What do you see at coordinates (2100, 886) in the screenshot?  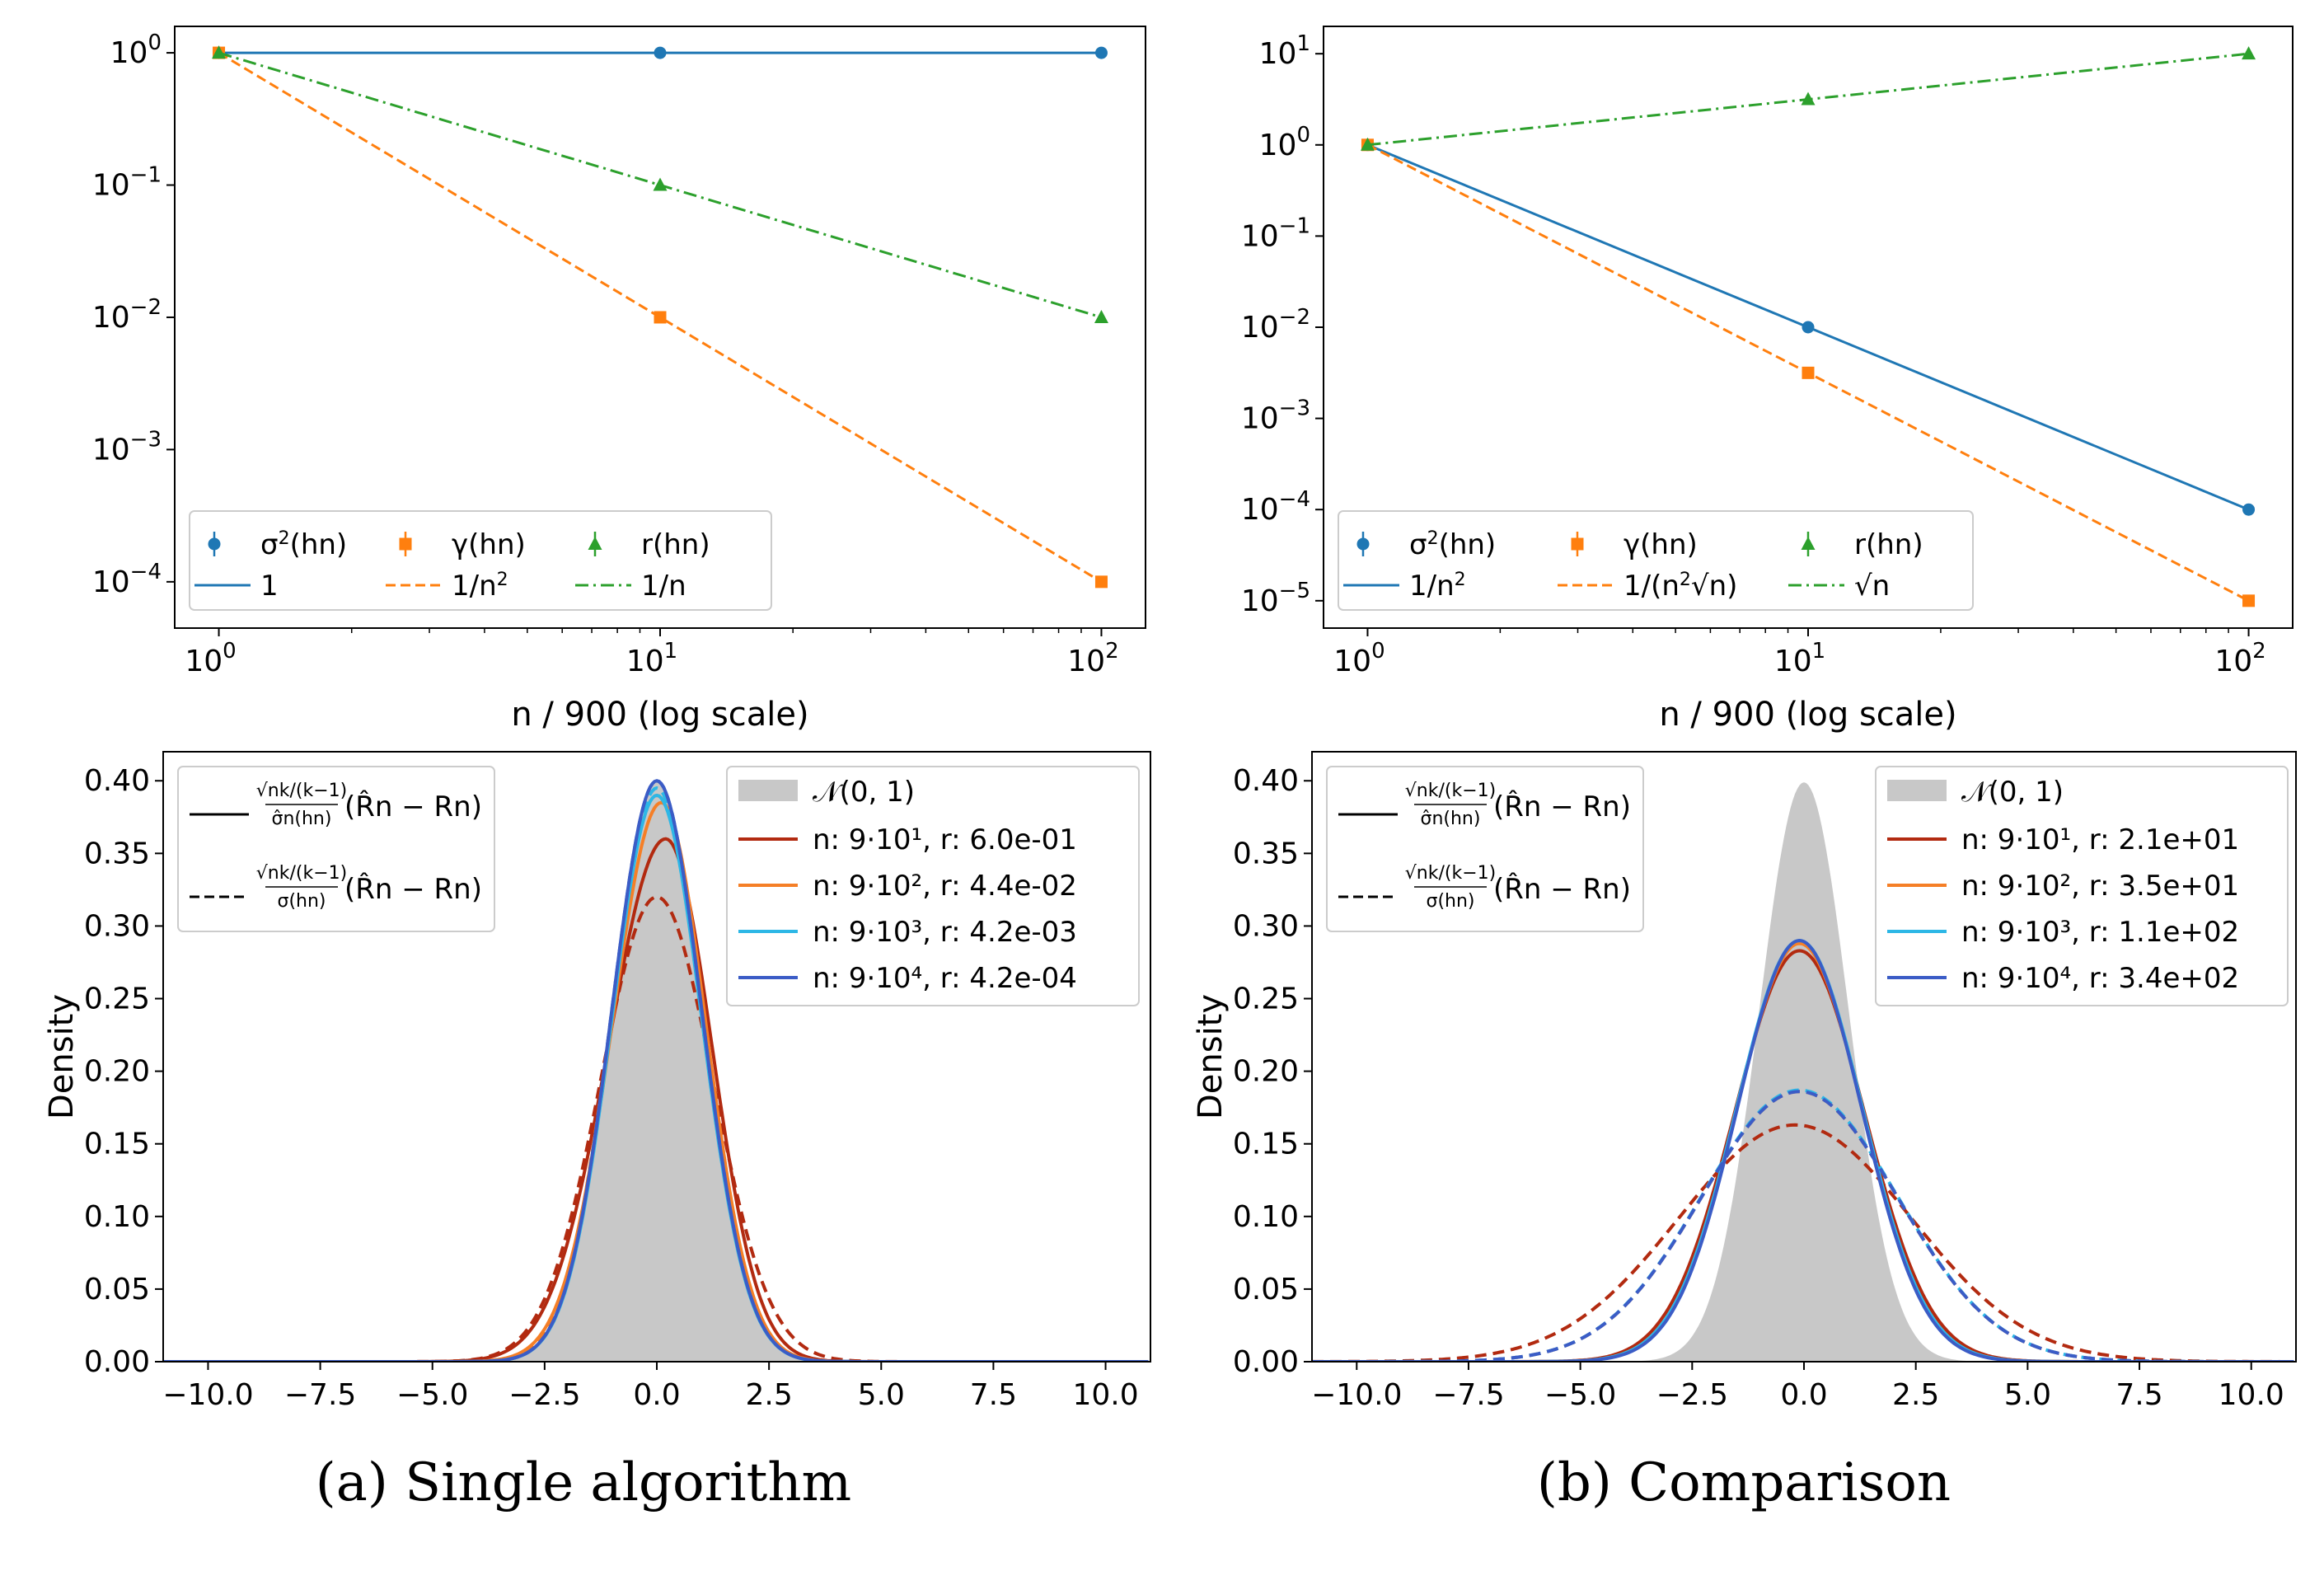 I see `legend-series-label: n: 9·10², r: 3.5e+01` at bounding box center [2100, 886].